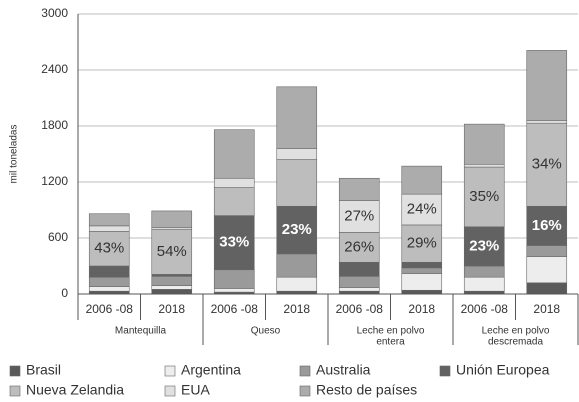  Describe the element at coordinates (211, 370) in the screenshot. I see `legend-label: Argentina` at that location.